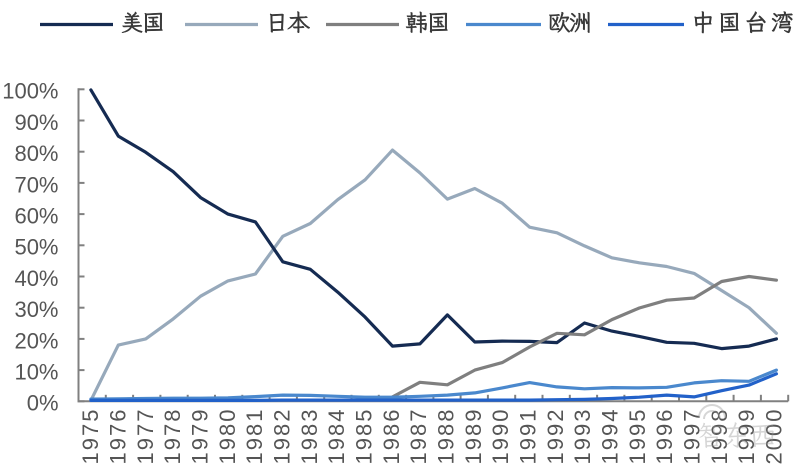  Describe the element at coordinates (36, 309) in the screenshot. I see `svg-text: 30%` at that location.